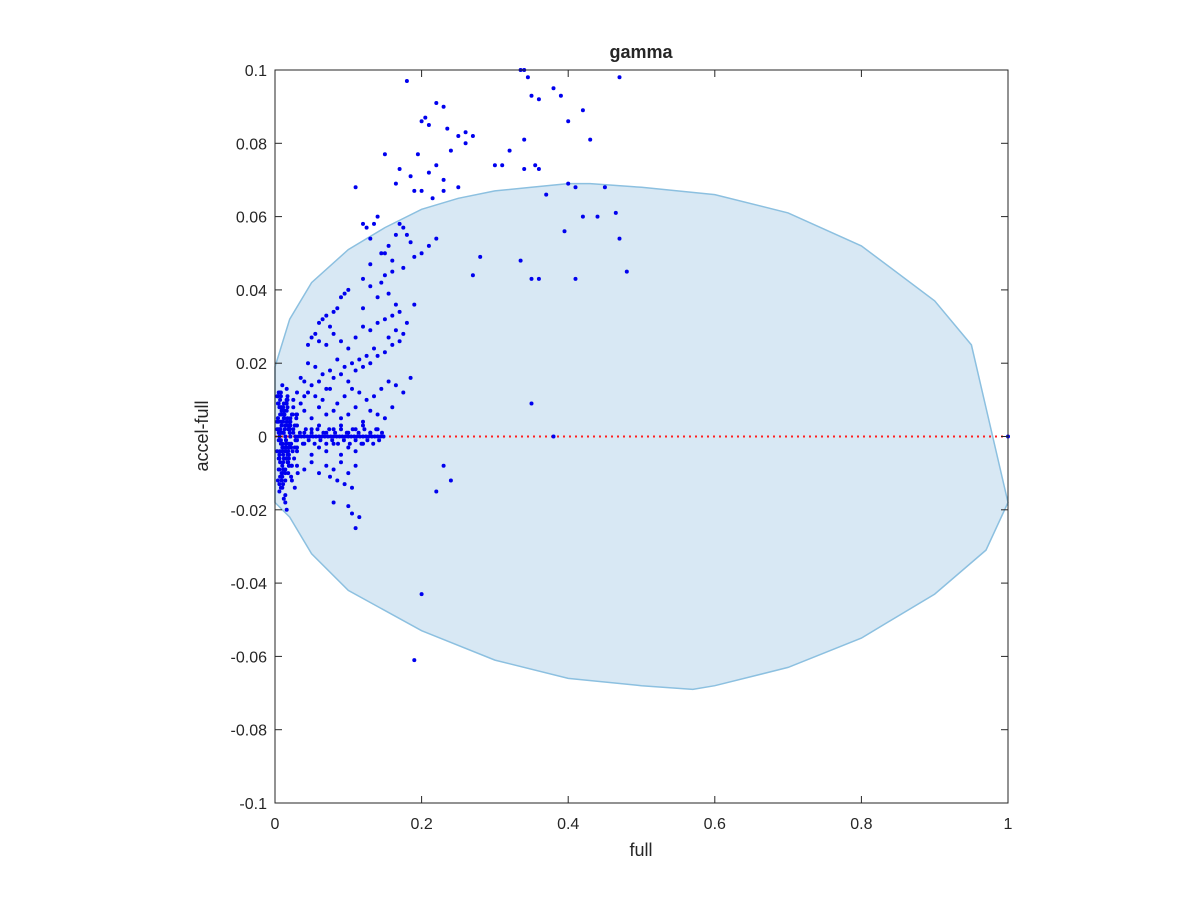 This screenshot has width=1200, height=900. What do you see at coordinates (640, 850) in the screenshot?
I see `x-axis-label: full` at bounding box center [640, 850].